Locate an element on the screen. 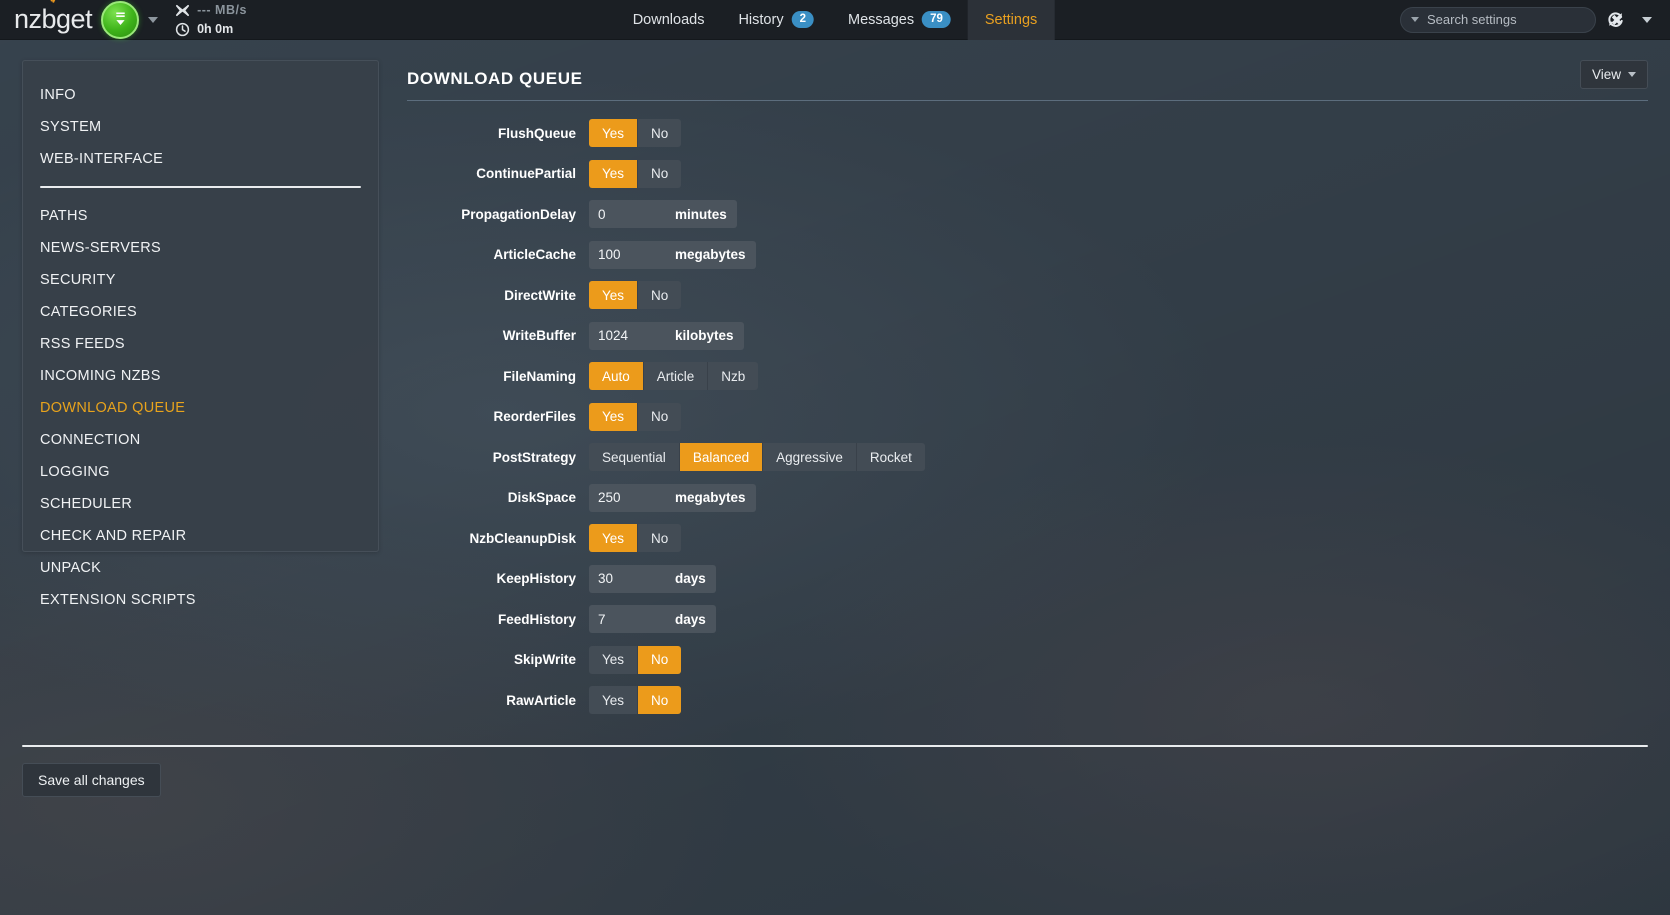 The width and height of the screenshot is (1670, 915). close-x-icon: ✖ is located at coordinates (1617, 19).